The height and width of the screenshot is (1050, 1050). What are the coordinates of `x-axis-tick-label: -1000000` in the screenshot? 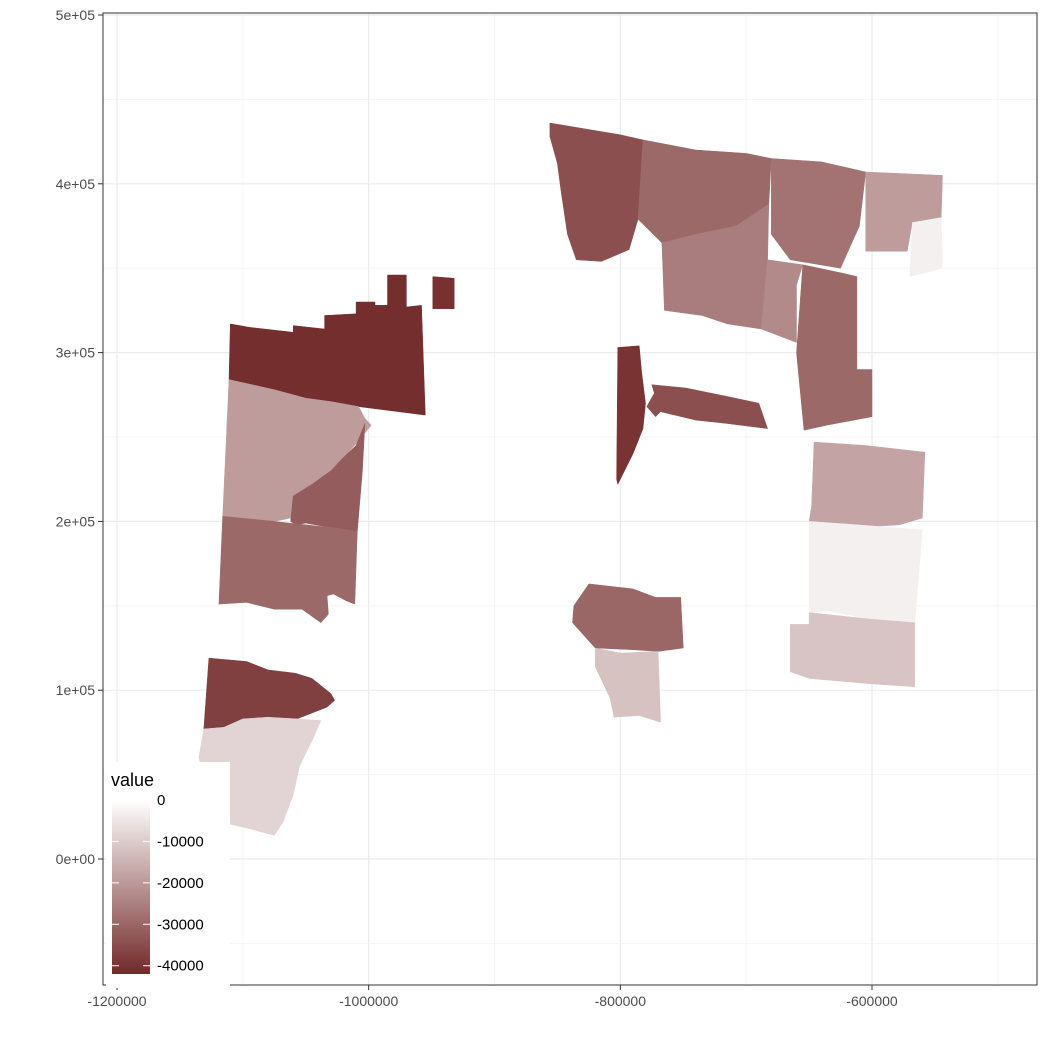 It's located at (368, 1001).